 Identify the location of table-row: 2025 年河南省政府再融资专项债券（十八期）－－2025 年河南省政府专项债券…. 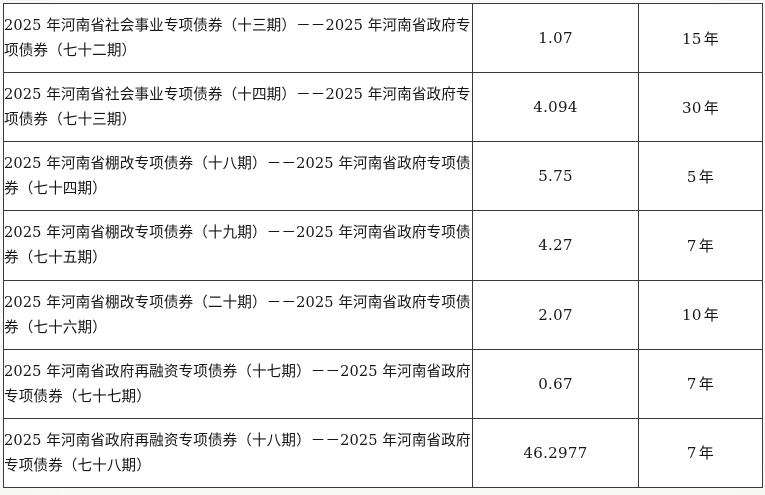
(383, 453).